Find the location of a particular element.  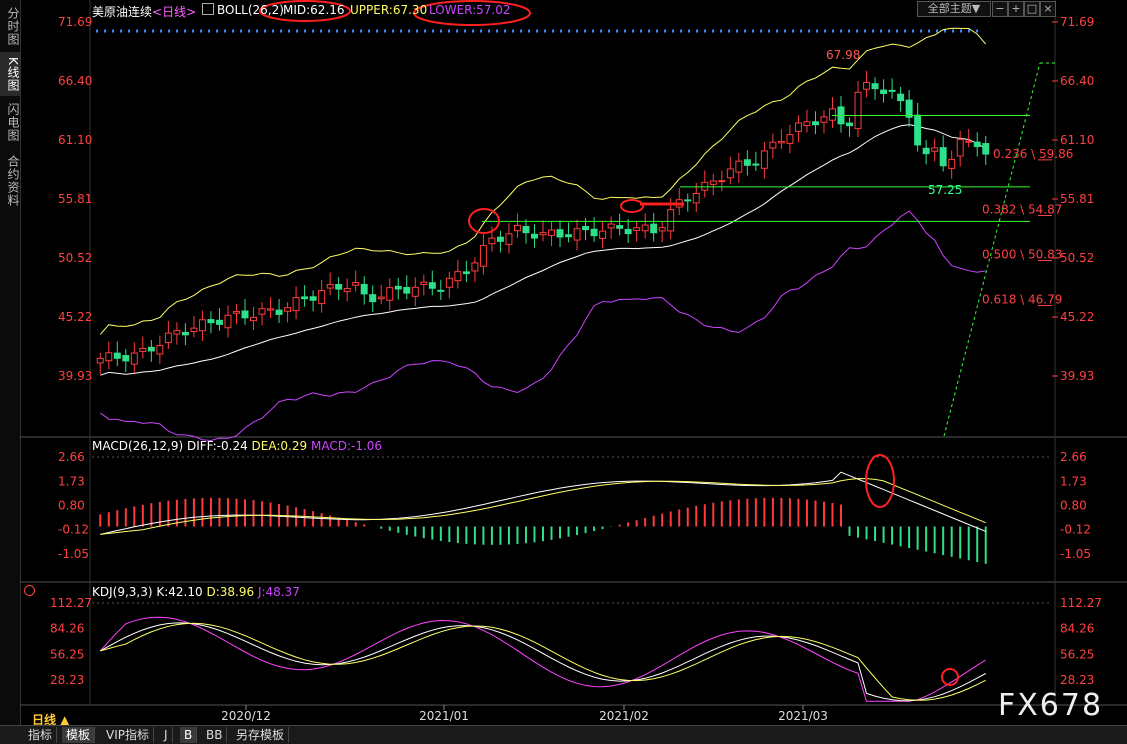

kdj-highlight-circle is located at coordinates (950, 677).